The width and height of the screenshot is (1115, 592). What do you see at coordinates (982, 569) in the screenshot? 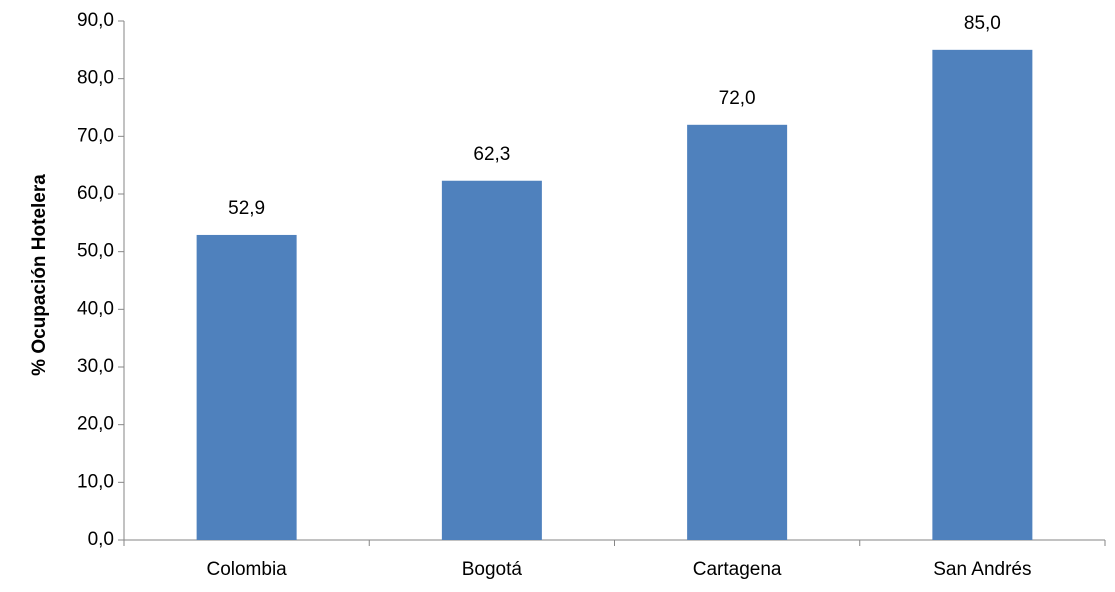
I see `x-tick-label: San Andrés` at bounding box center [982, 569].